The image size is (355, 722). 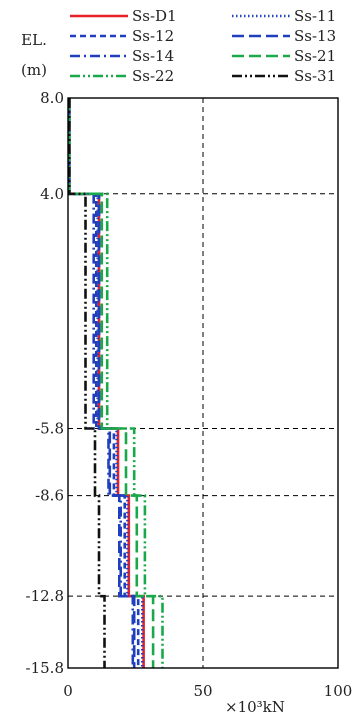 What do you see at coordinates (255, 707) in the screenshot?
I see `x-axis-label: ×10³kN` at bounding box center [255, 707].